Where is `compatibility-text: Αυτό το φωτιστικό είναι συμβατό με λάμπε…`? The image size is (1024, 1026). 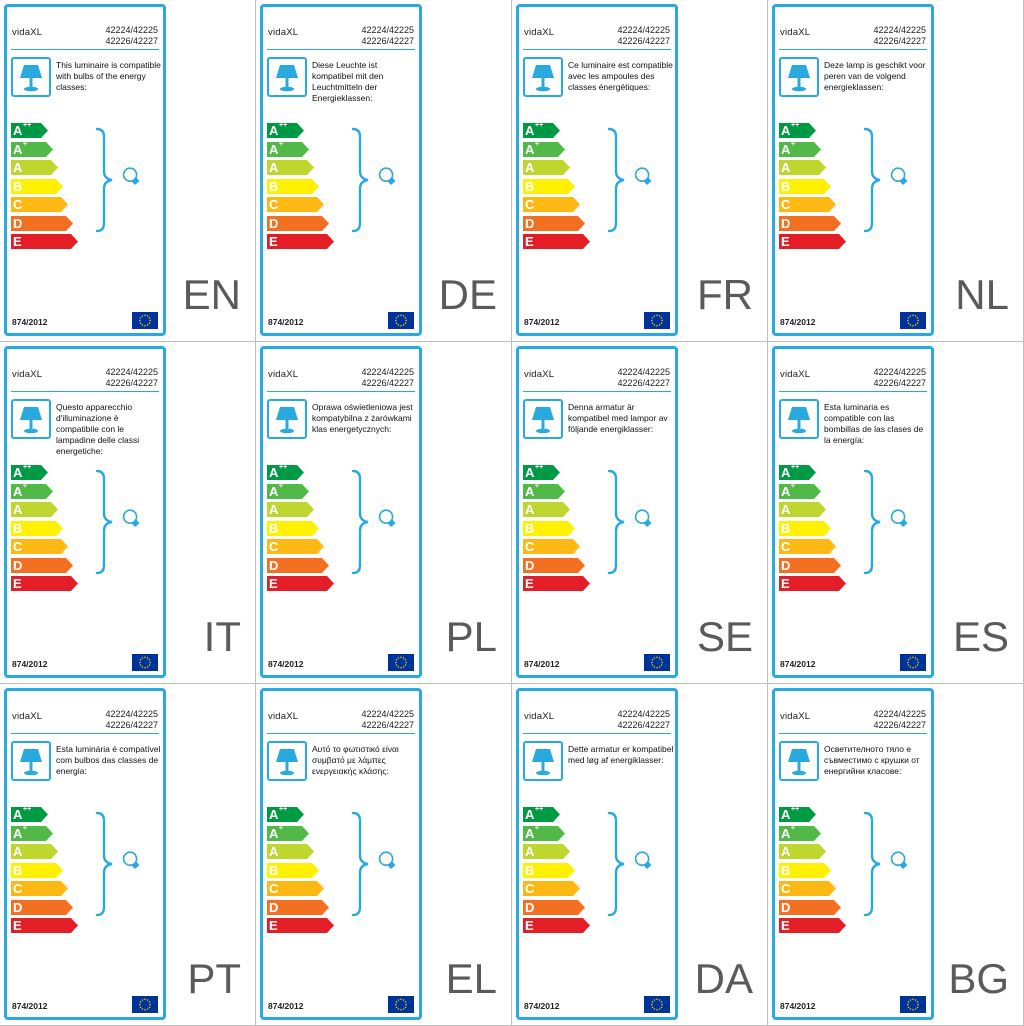
compatibility-text: Αυτό το φωτιστικό είναι συμβατό με λάμπε… is located at coordinates (355, 760).